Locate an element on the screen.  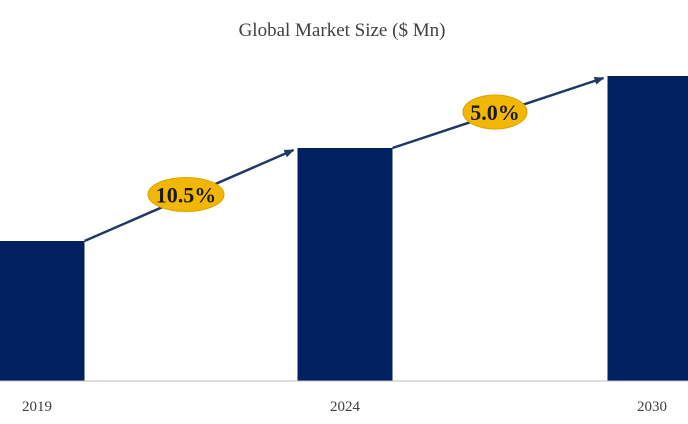
cagr-label-1: 10.5% is located at coordinates (186, 195).